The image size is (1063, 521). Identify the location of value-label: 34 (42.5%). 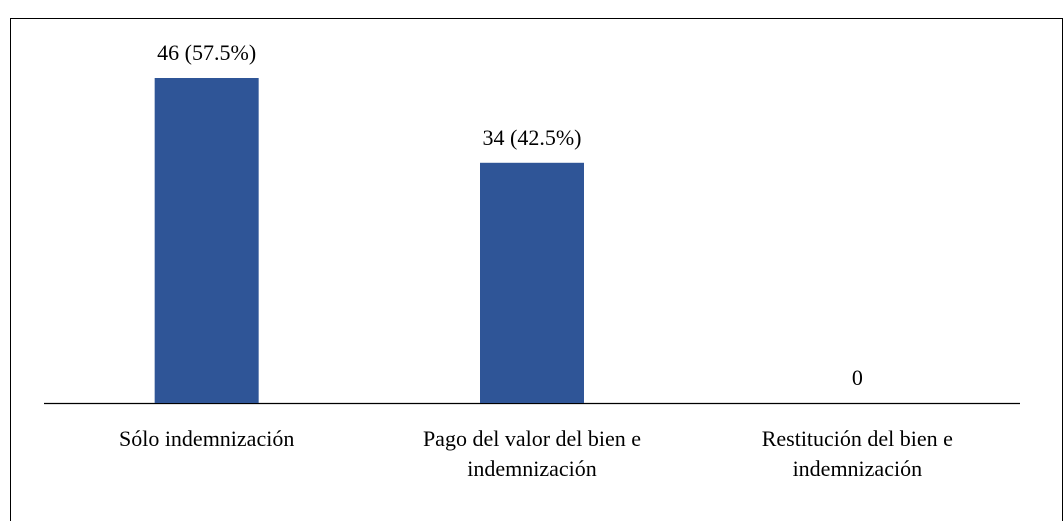
(532, 137).